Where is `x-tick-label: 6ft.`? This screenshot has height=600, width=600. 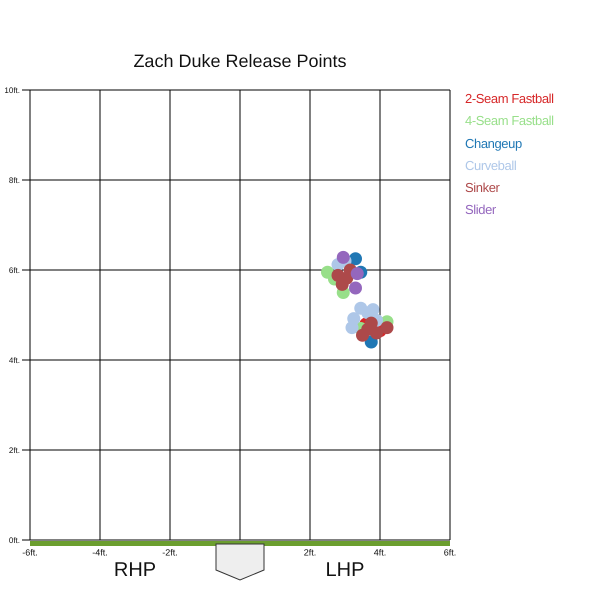
x-tick-label: 6ft. is located at coordinates (450, 552).